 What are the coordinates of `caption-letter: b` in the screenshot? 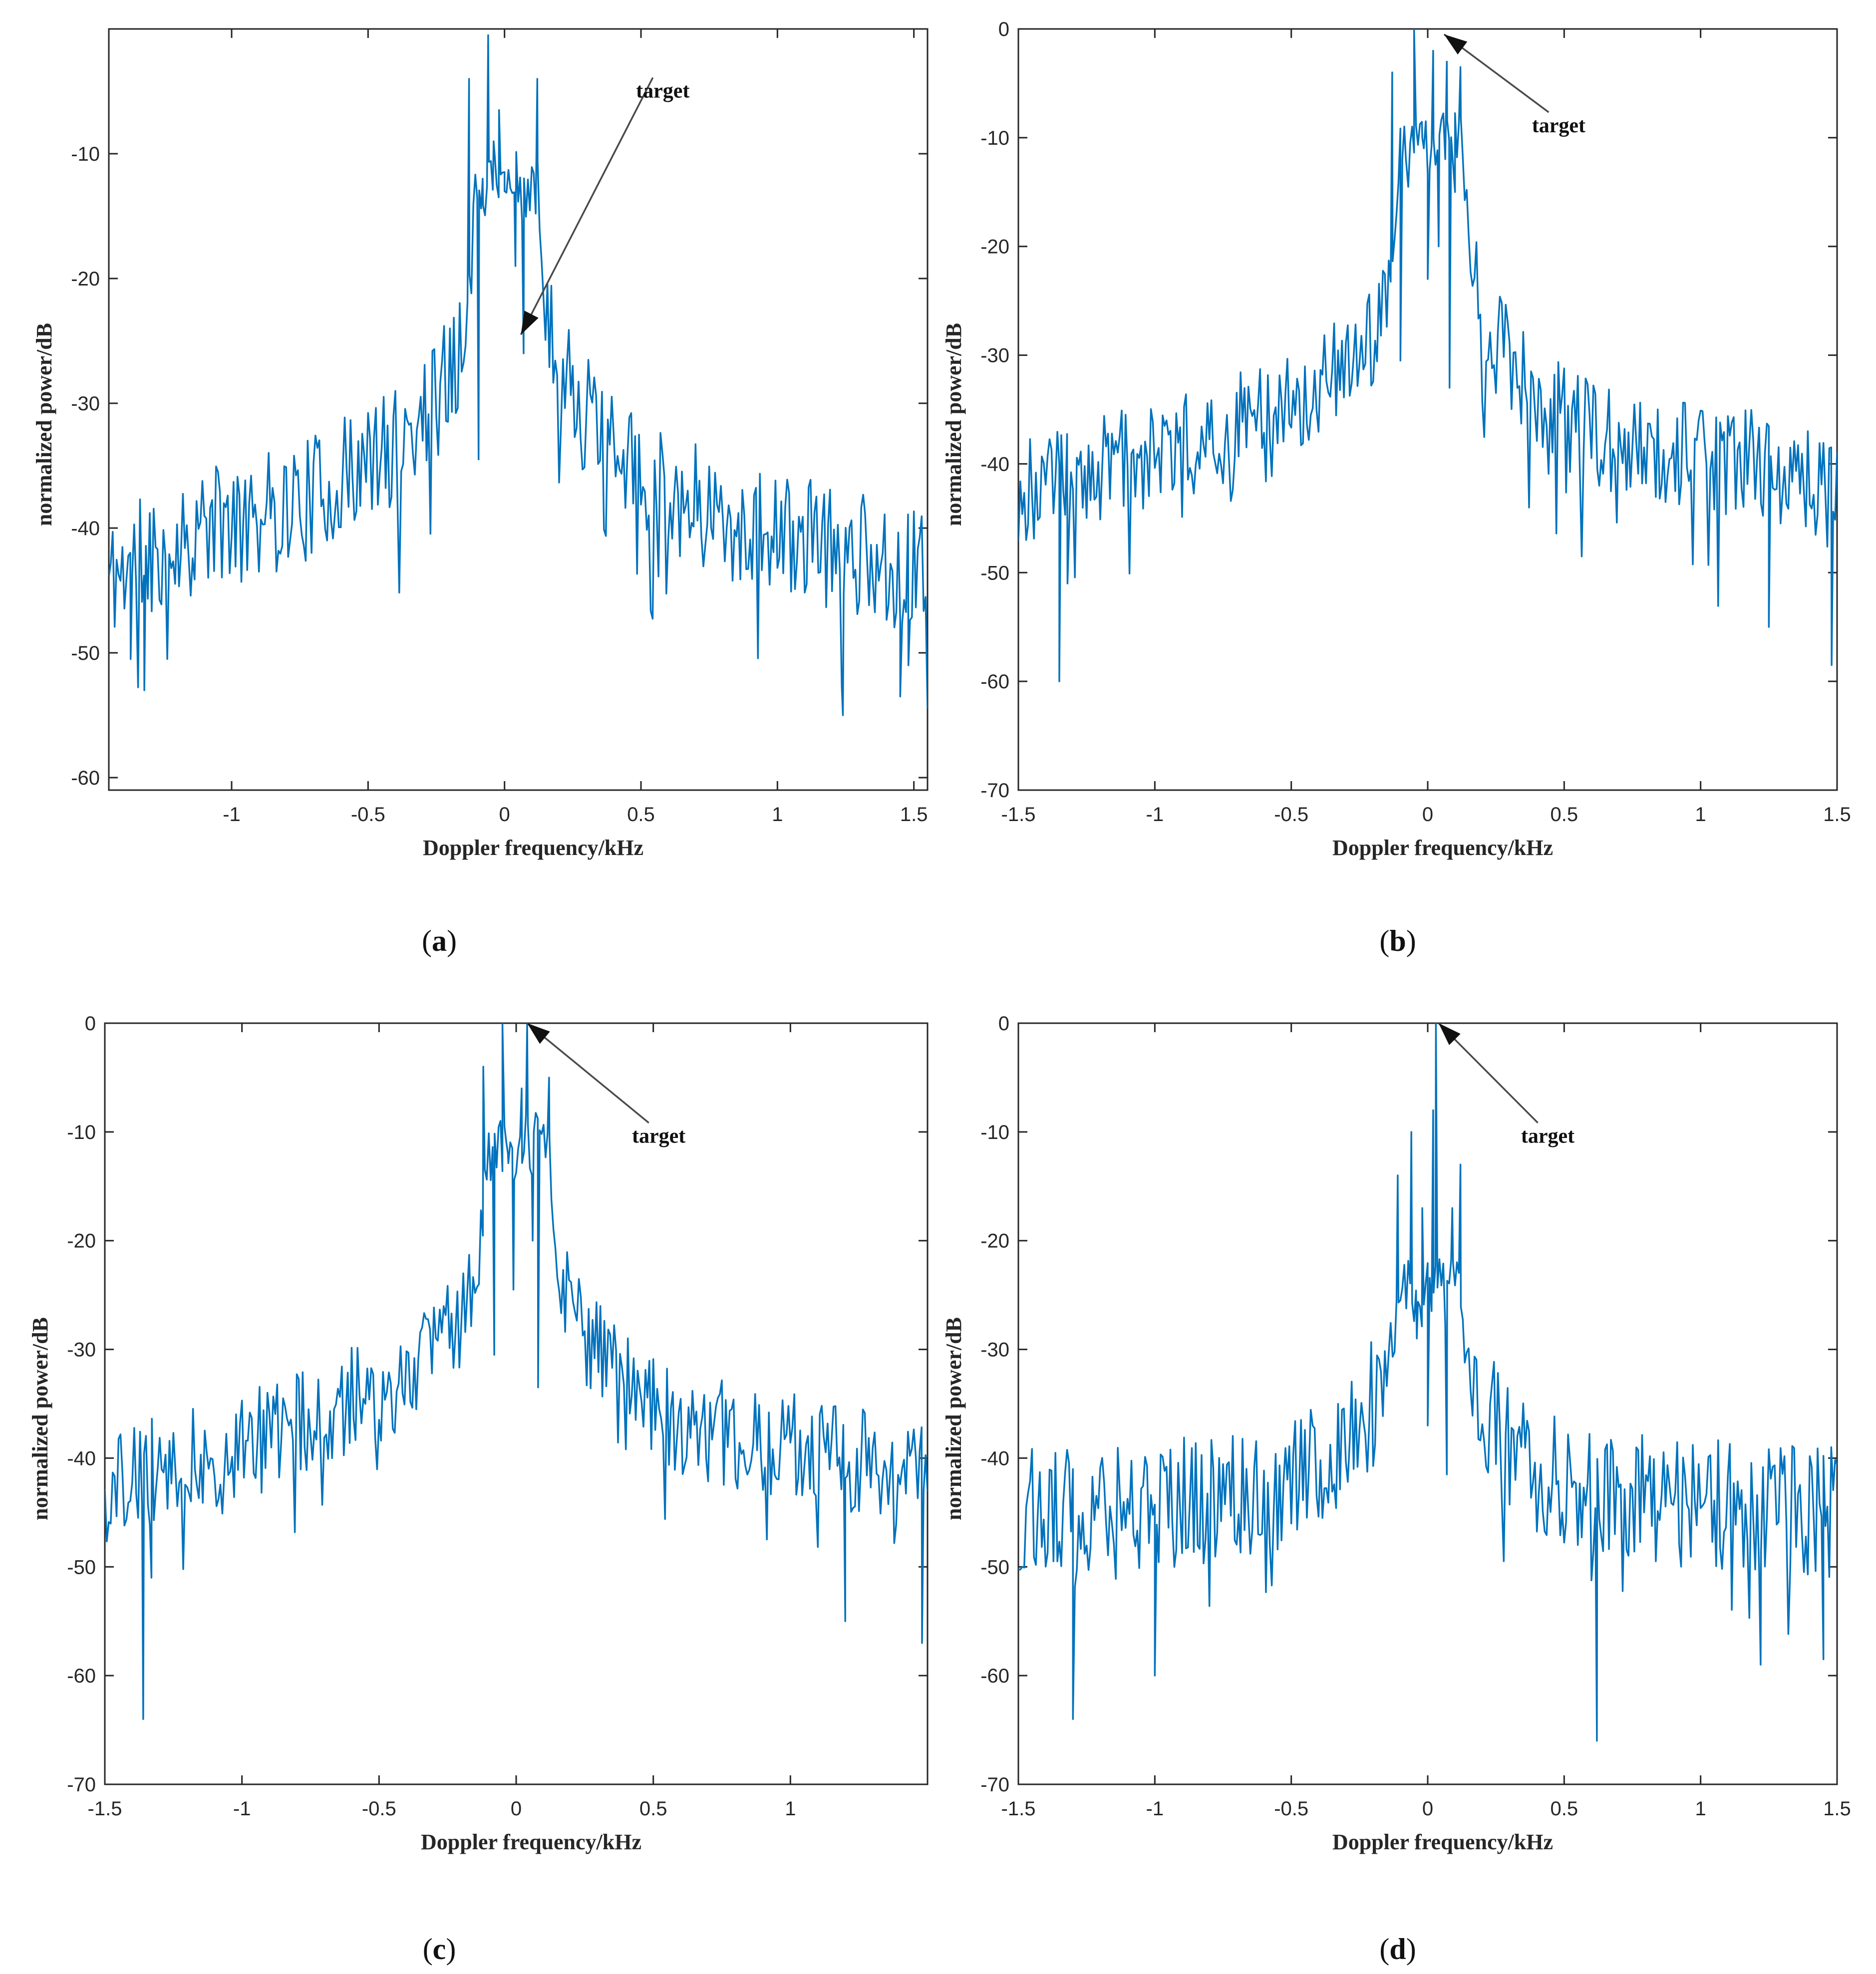 It's located at (1397, 940).